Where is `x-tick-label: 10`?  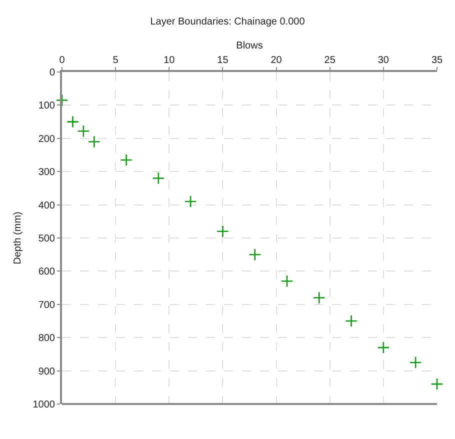 x-tick-label: 10 is located at coordinates (170, 60).